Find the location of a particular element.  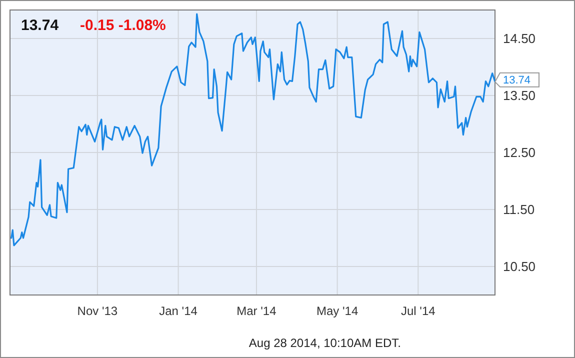

annotation: 13.74 is located at coordinates (517, 80).